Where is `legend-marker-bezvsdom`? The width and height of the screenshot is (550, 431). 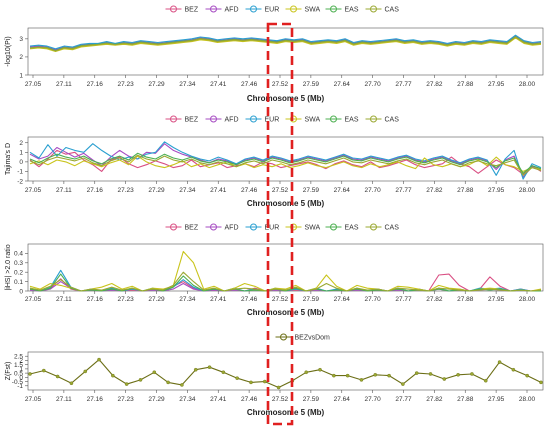
legend-marker-bezvsdom is located at coordinates (283, 337).